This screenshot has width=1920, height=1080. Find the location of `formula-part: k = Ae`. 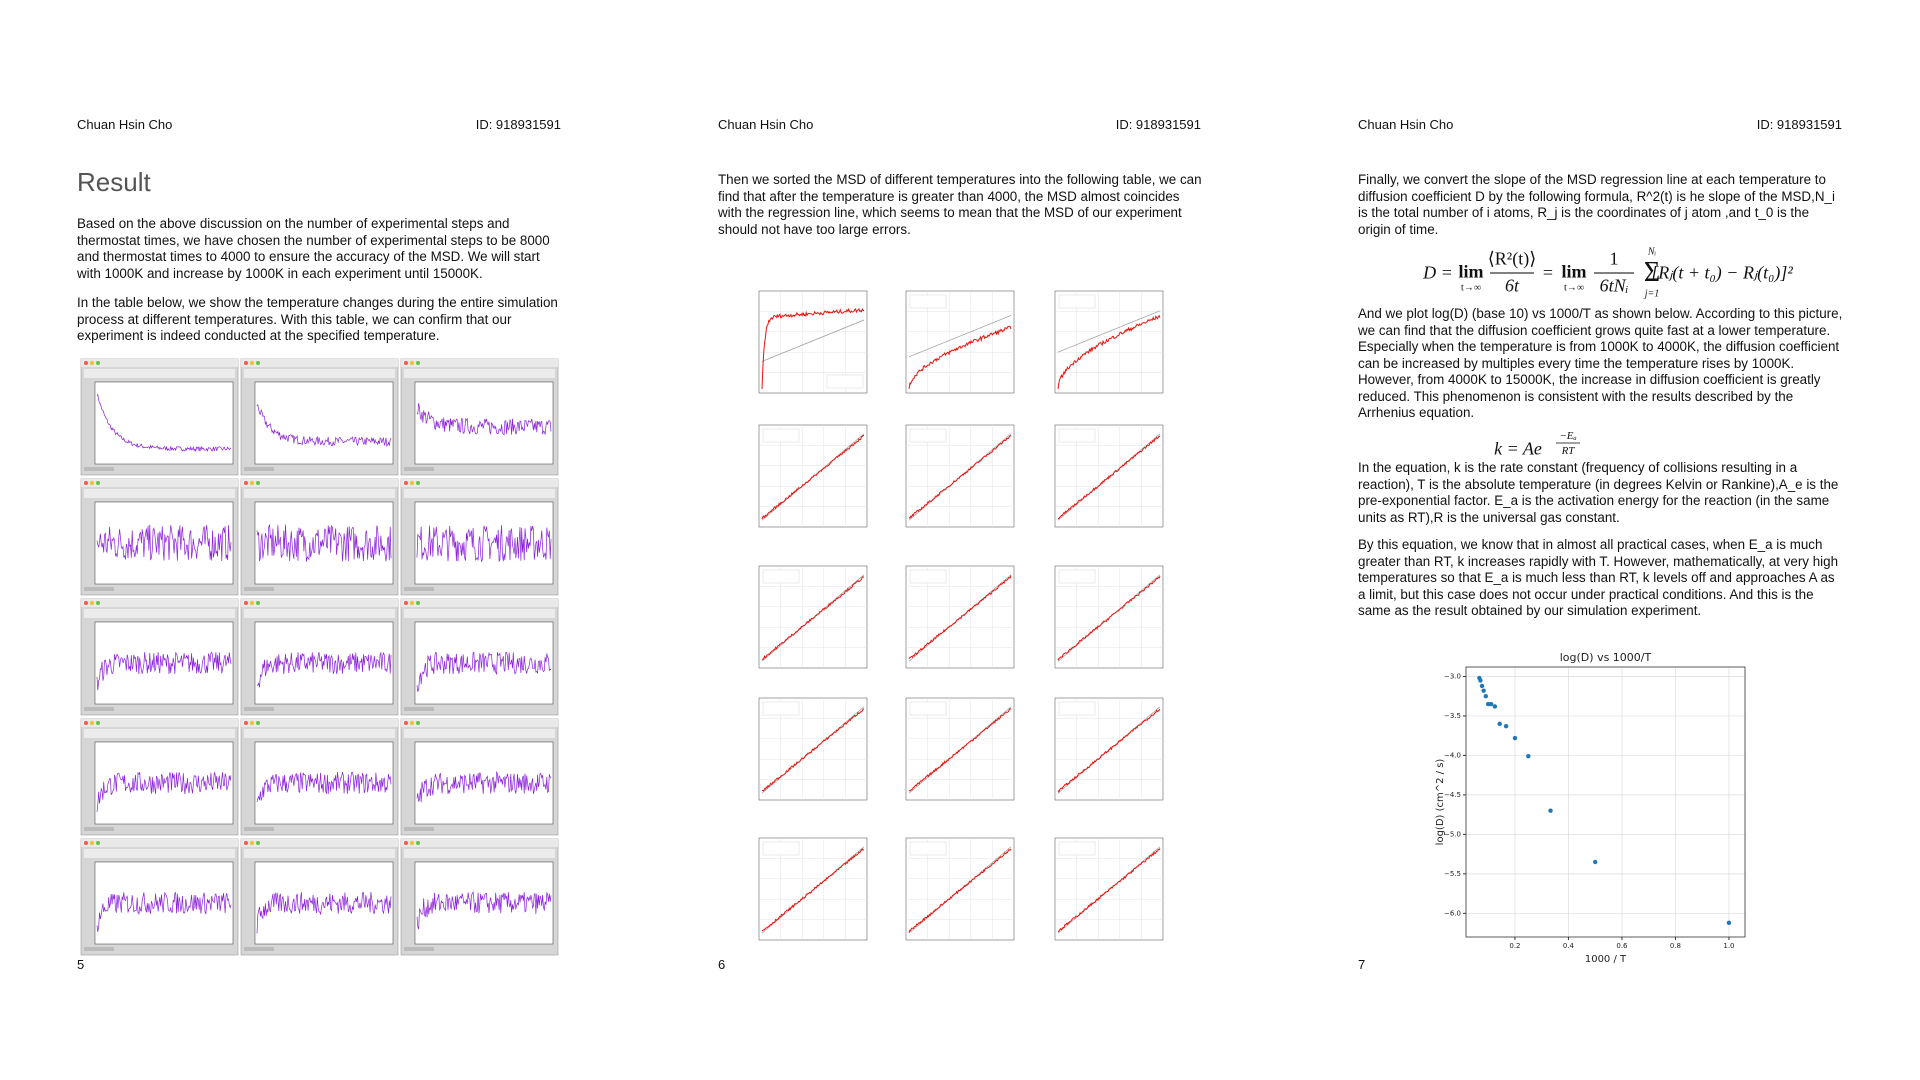

formula-part: k = Ae is located at coordinates (1518, 448).